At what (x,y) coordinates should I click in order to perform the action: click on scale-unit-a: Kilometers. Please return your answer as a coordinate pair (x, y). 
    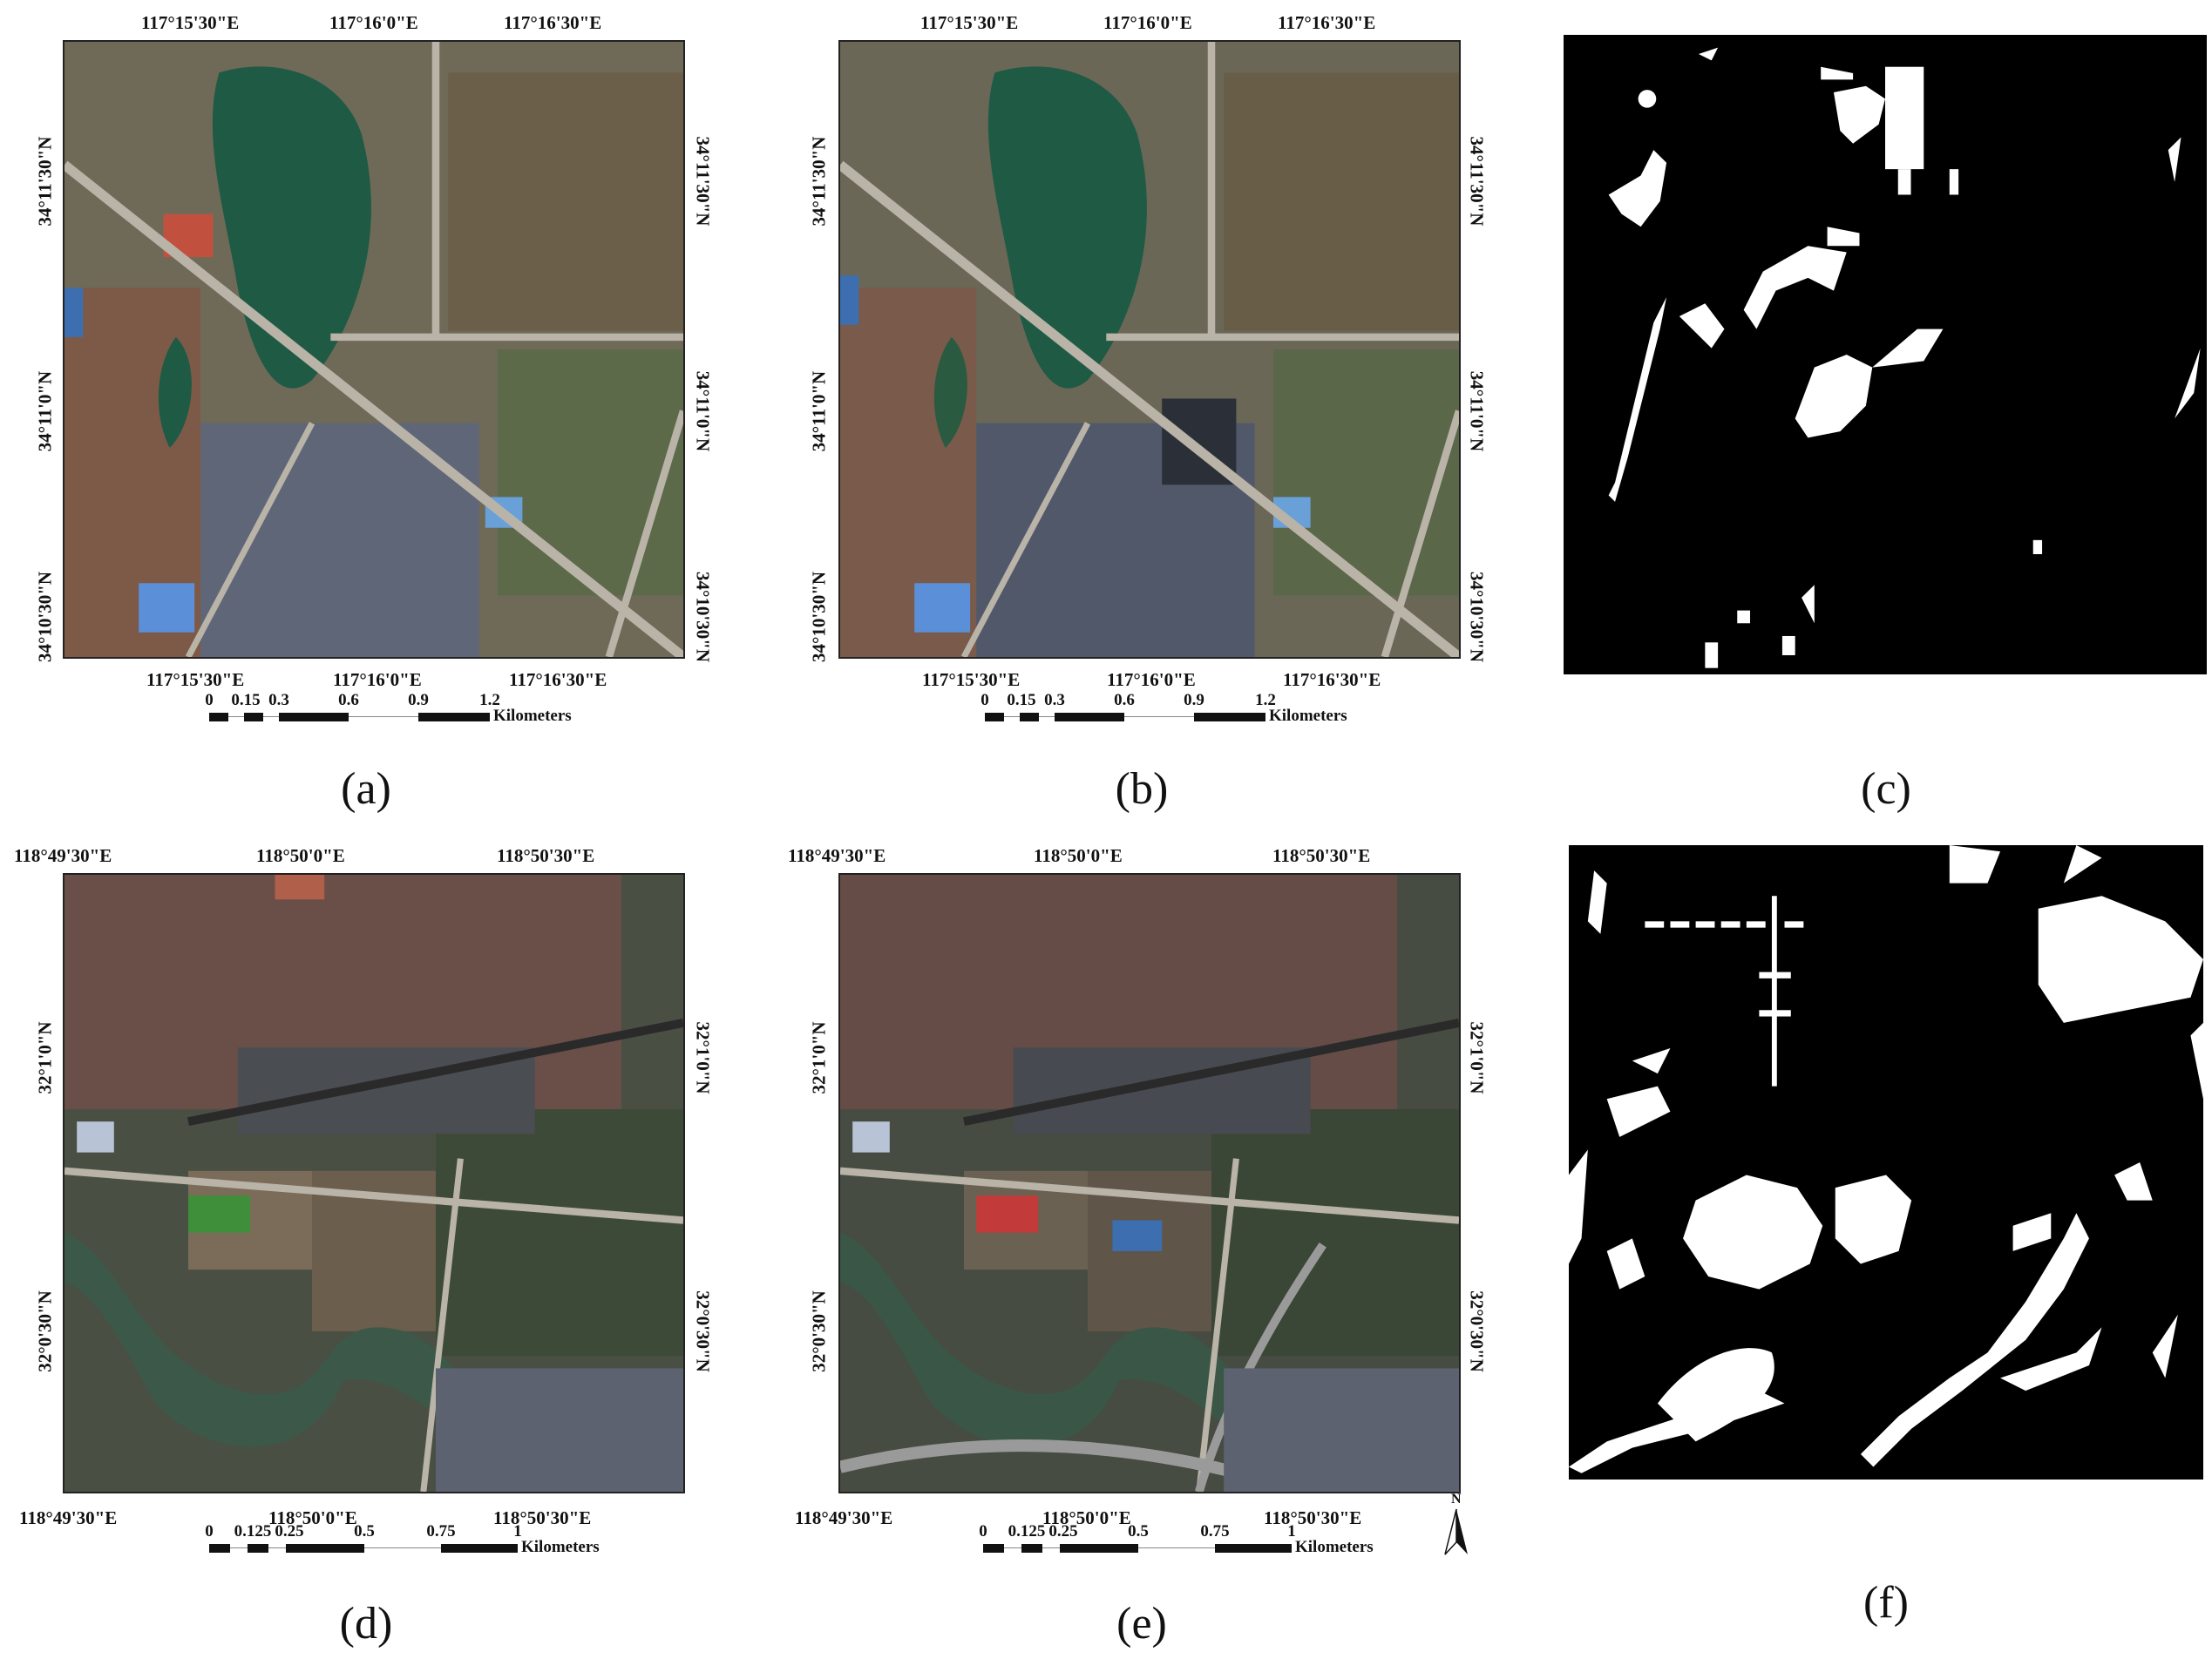
    Looking at the image, I should click on (532, 716).